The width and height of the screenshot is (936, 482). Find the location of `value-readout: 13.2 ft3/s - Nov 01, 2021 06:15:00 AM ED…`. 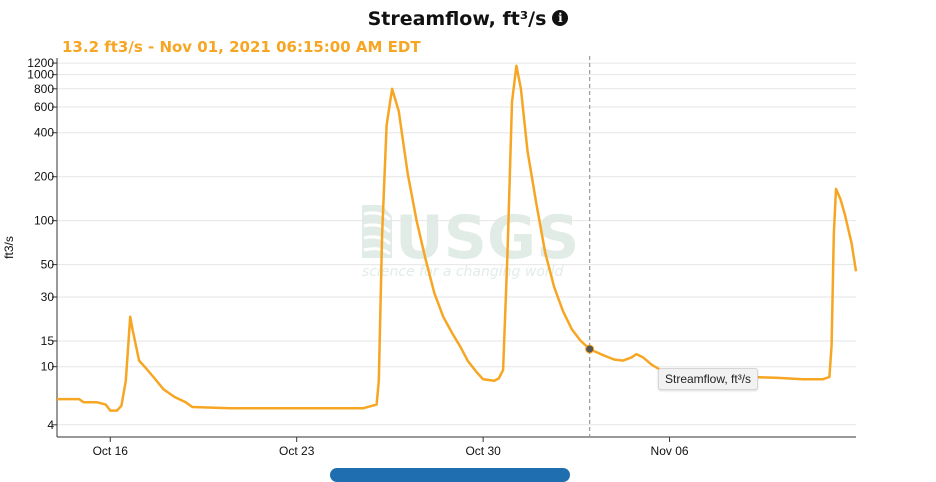

value-readout: 13.2 ft3/s - Nov 01, 2021 06:15:00 AM ED… is located at coordinates (241, 47).